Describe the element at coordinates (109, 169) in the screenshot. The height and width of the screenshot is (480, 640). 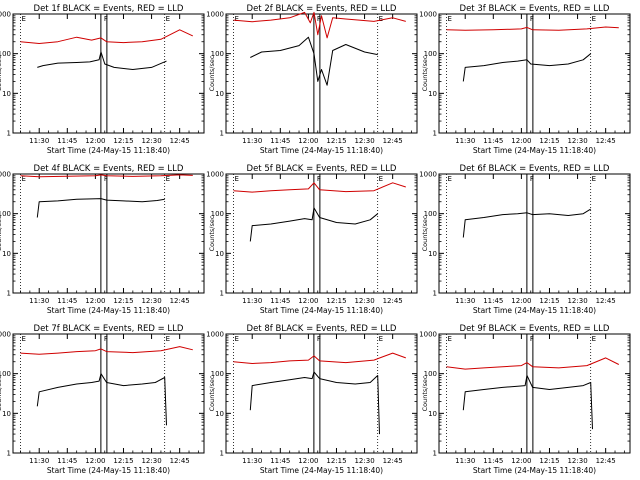
I see `subplot-title: Det 4f BLACK = Events, RED = LLD` at that location.